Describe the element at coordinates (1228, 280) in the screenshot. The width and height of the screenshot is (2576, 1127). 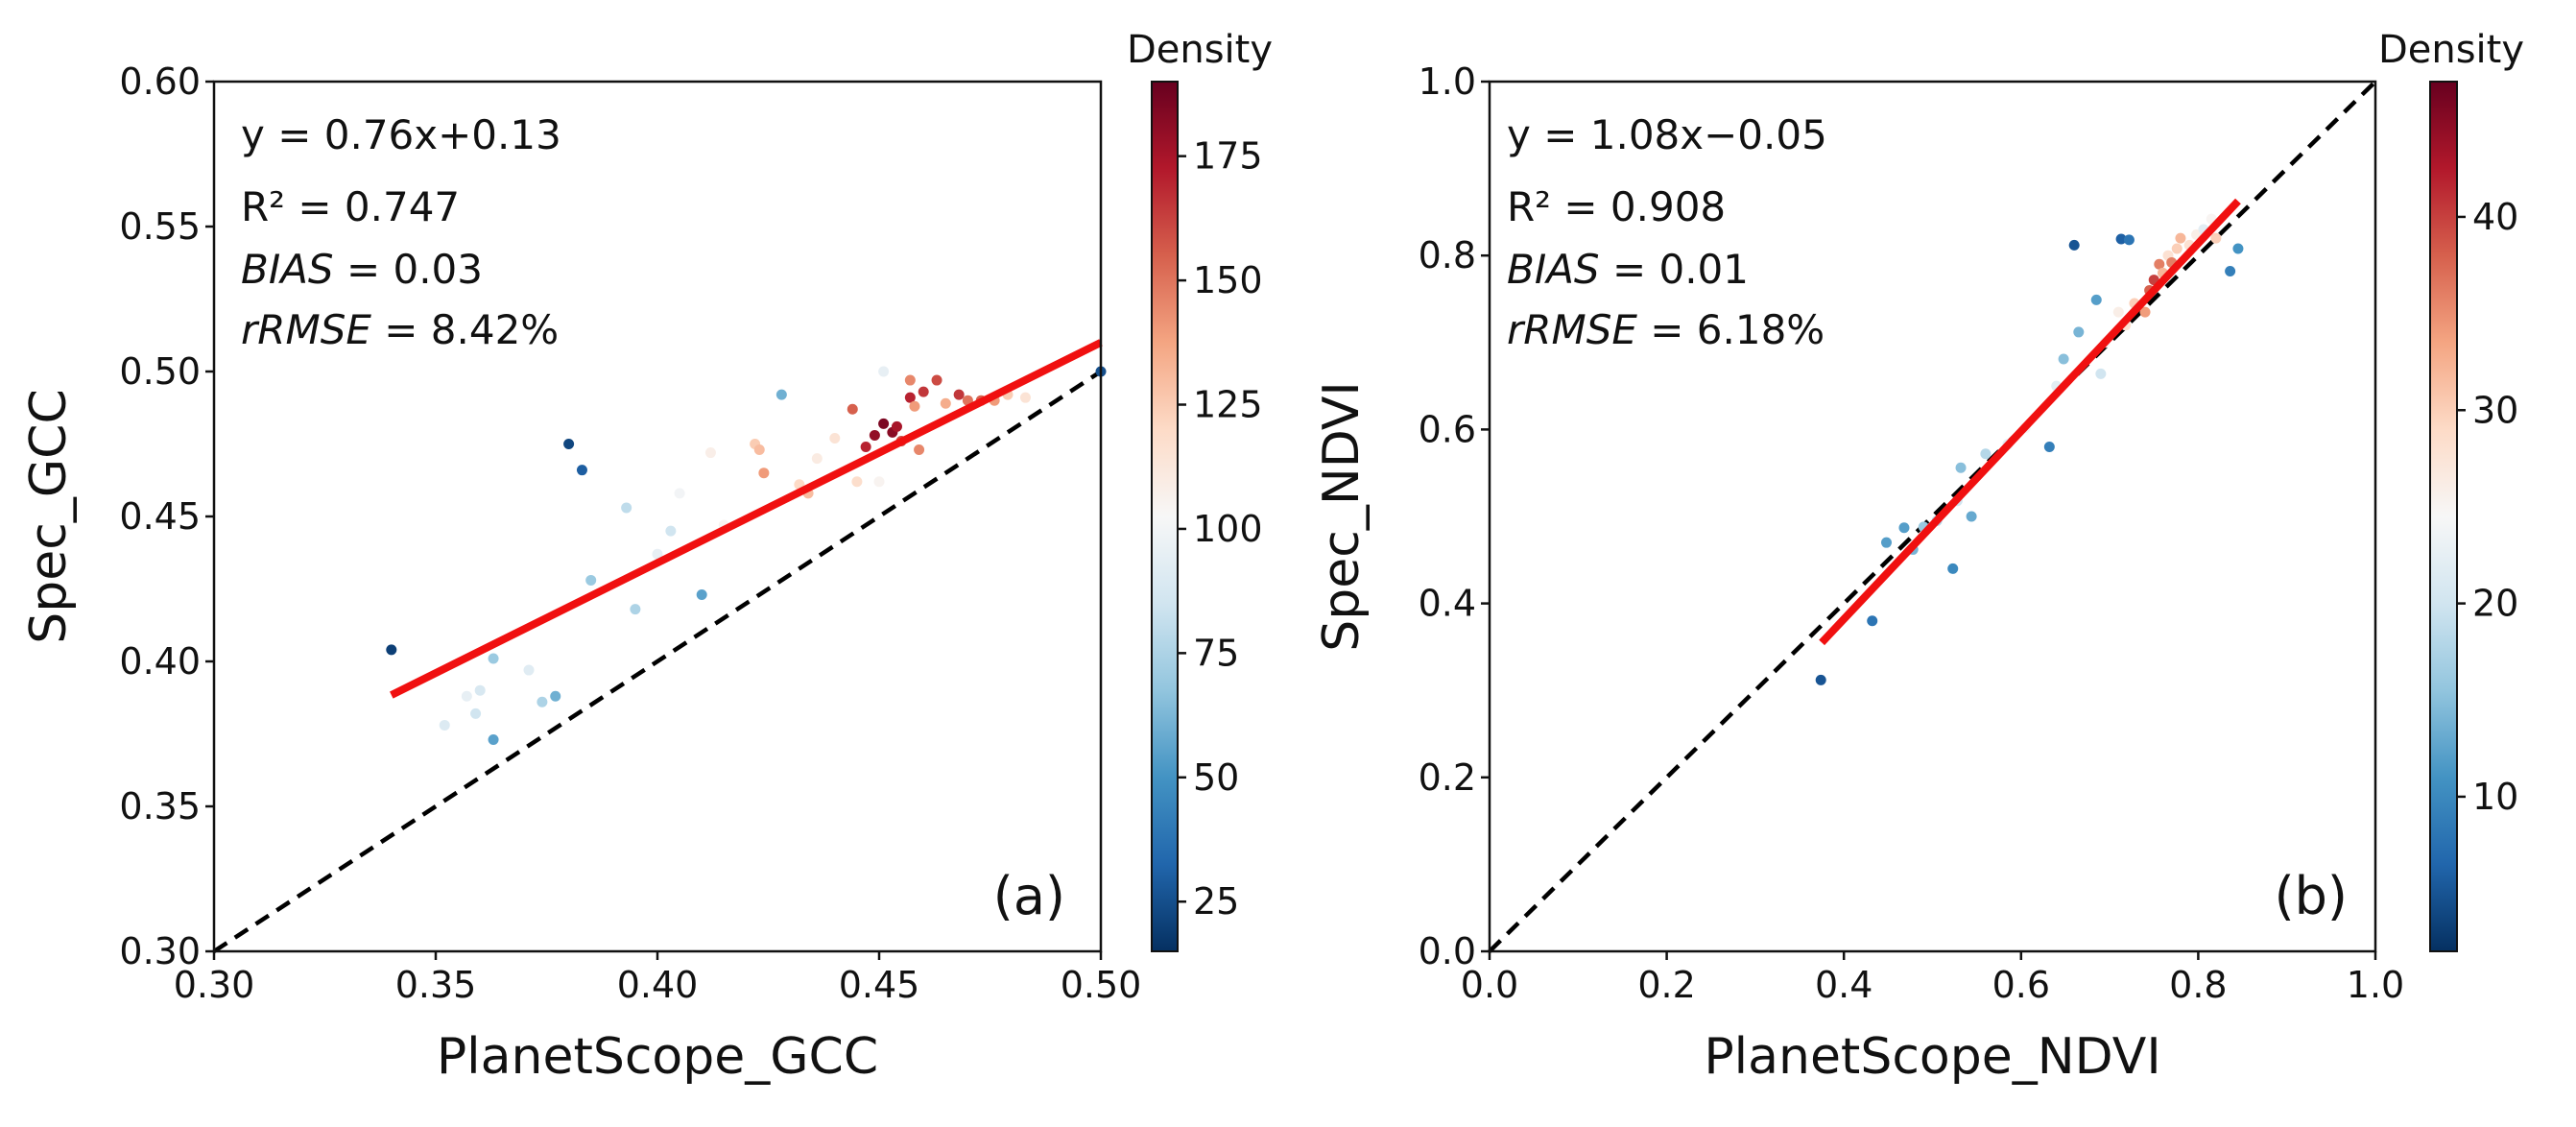
I see `colorbar-tick-label: 150` at that location.